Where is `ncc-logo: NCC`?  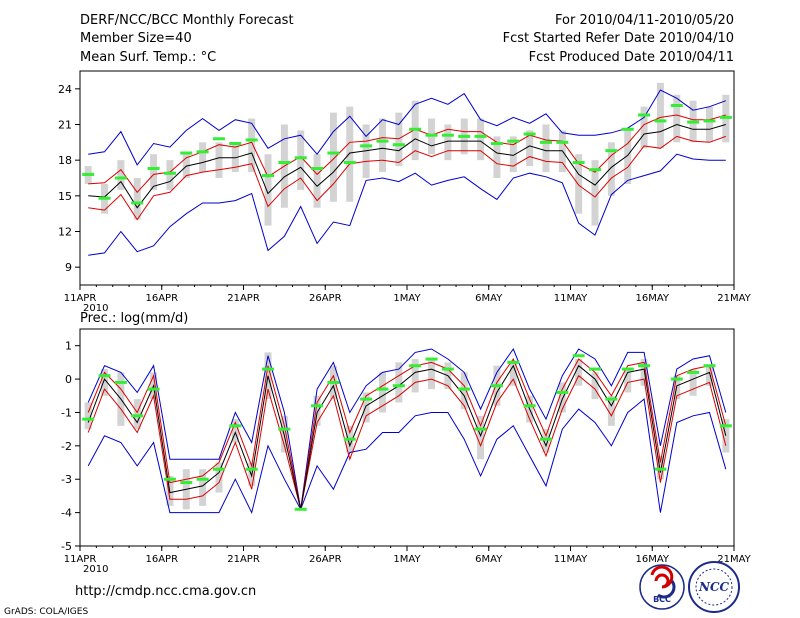 ncc-logo: NCC is located at coordinates (714, 587).